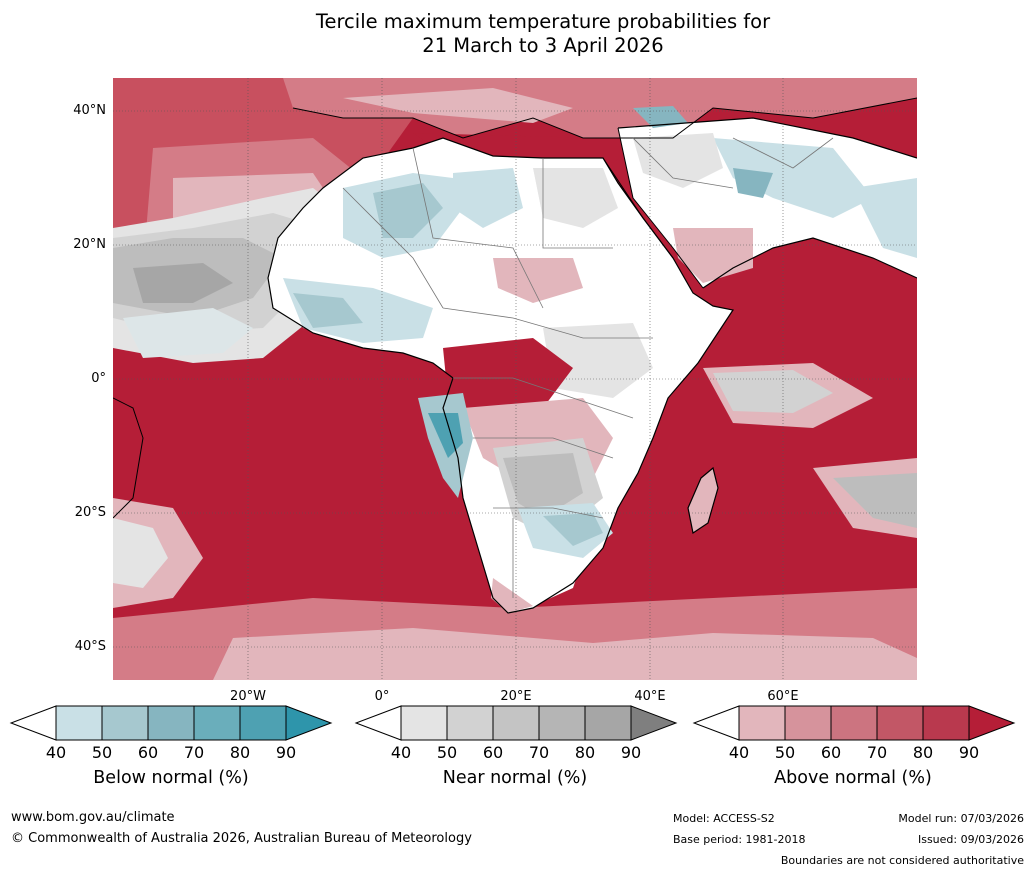 This screenshot has width=1035, height=873. Describe the element at coordinates (631, 752) in the screenshot. I see `near-tick: 90` at that location.